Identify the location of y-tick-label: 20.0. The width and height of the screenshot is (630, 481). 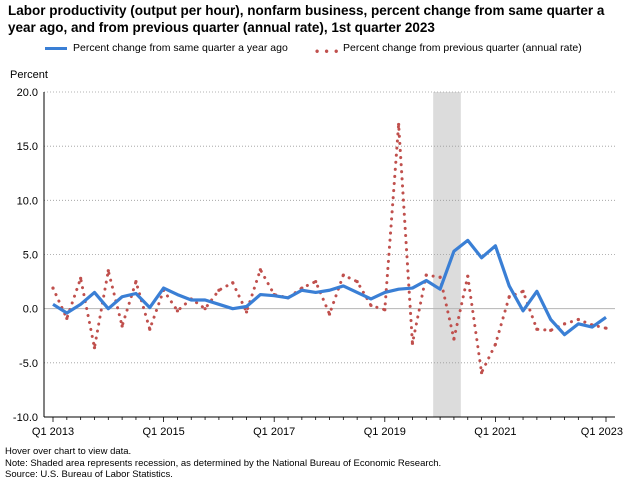
(27, 93).